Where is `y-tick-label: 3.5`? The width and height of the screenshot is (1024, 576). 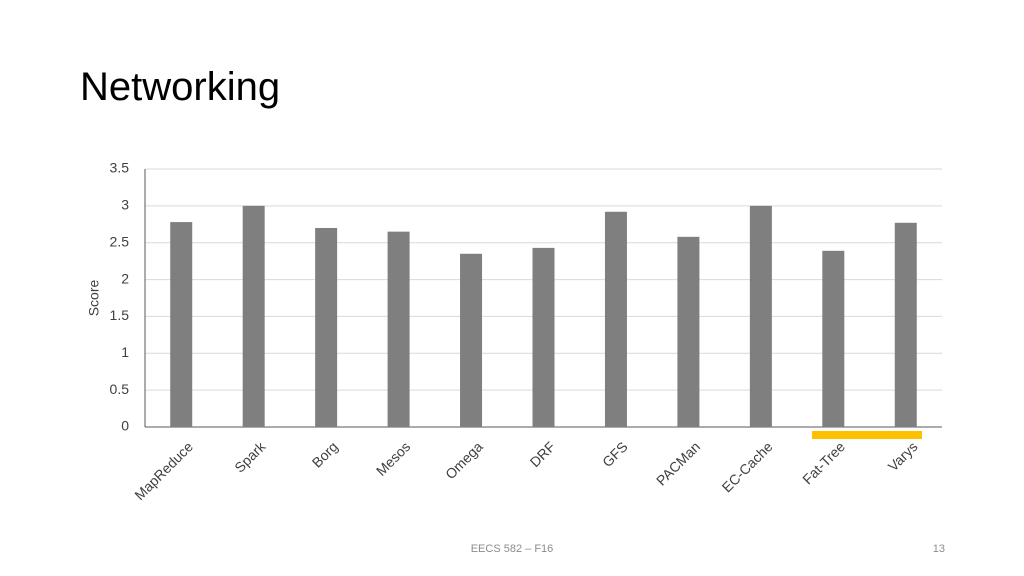
y-tick-label: 3.5 is located at coordinates (120, 168).